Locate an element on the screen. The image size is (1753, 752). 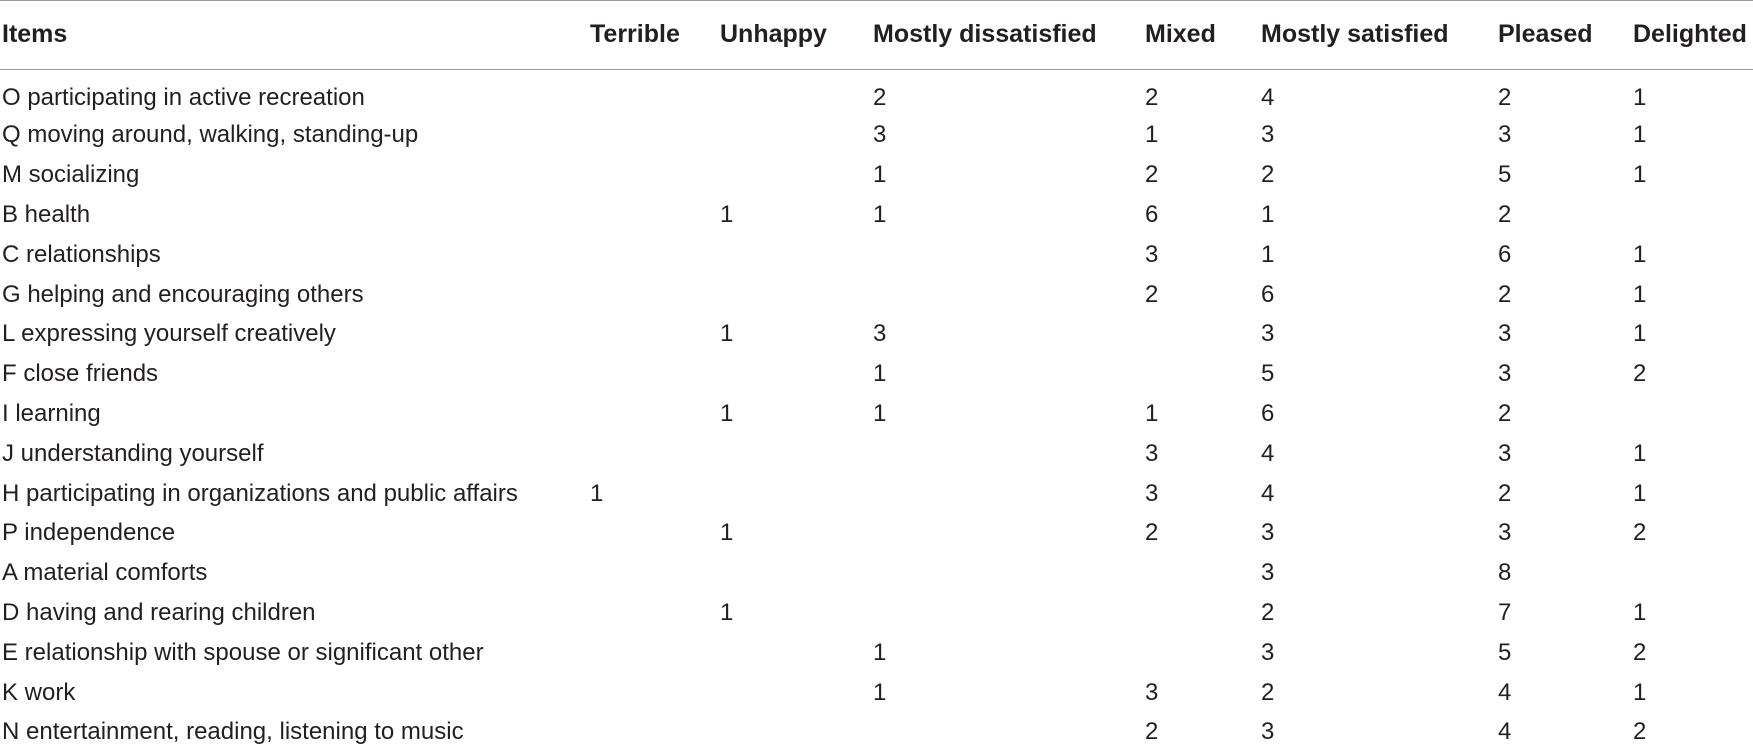
item-label: I learning is located at coordinates (295, 414).